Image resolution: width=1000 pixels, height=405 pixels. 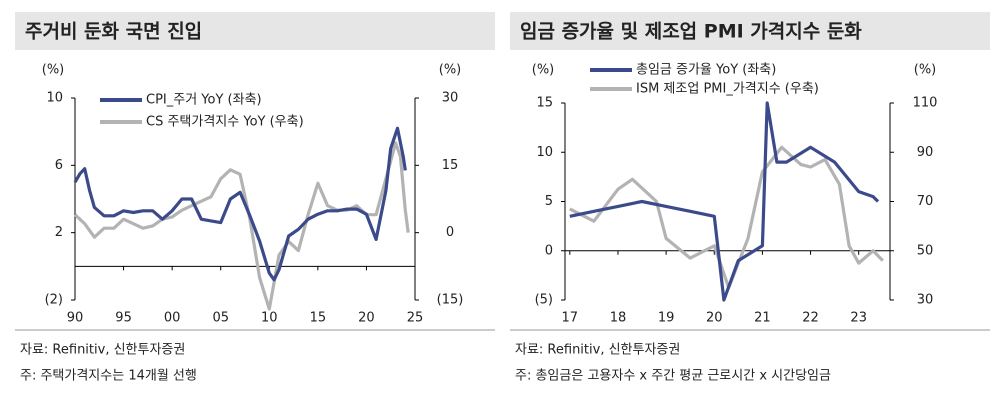 What do you see at coordinates (858, 318) in the screenshot?
I see `x-tick-label: 23` at bounding box center [858, 318].